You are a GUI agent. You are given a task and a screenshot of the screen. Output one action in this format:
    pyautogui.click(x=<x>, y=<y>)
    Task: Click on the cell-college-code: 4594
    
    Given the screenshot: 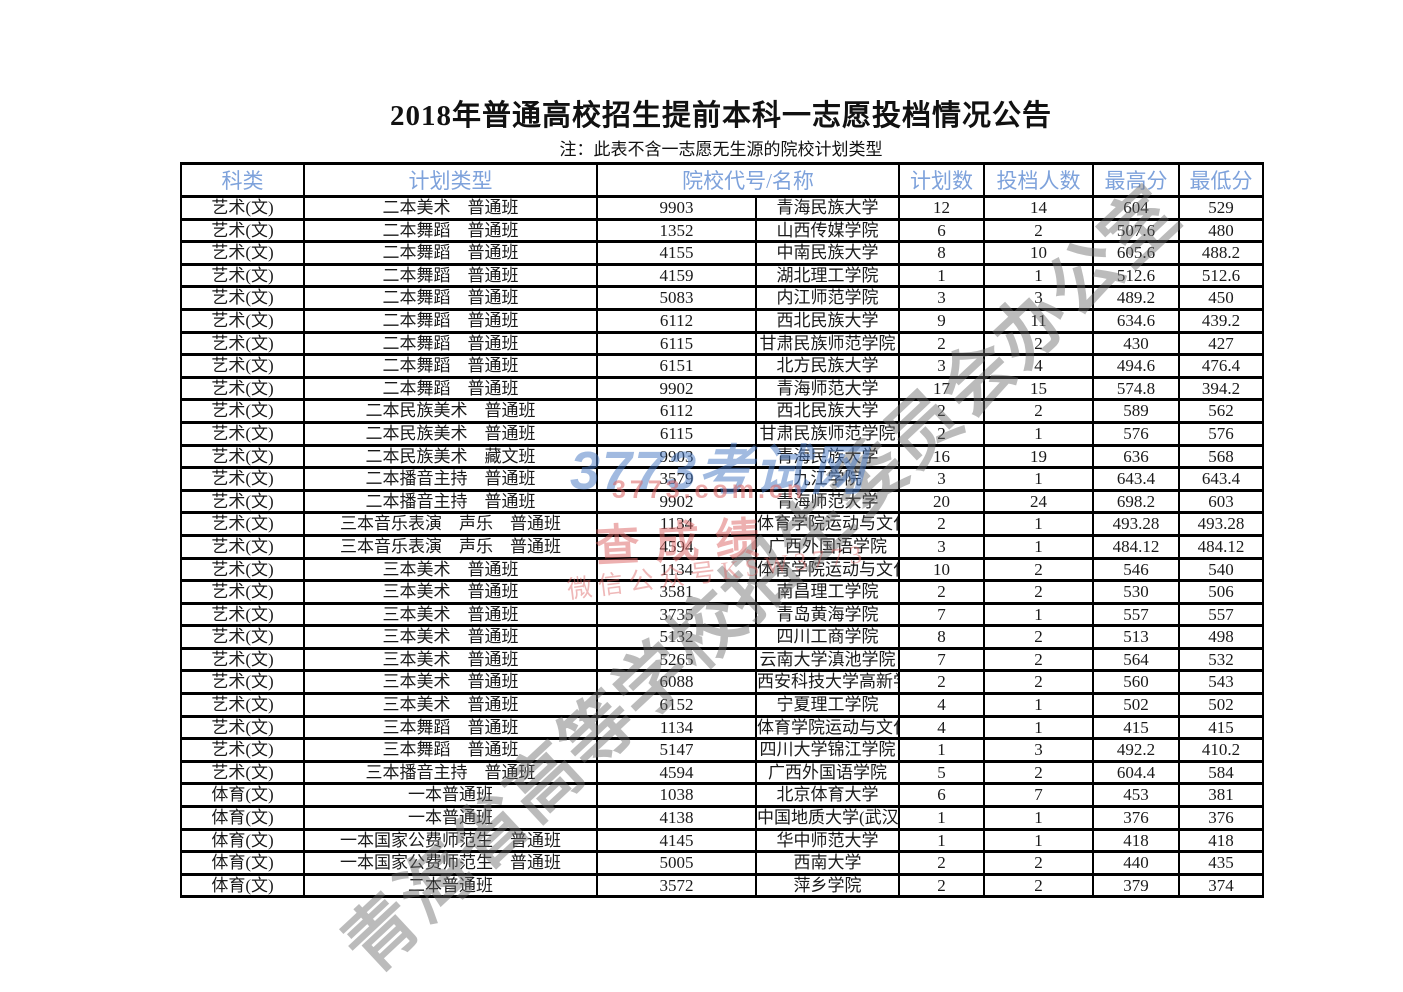 What is the action you would take?
    pyautogui.click(x=676, y=546)
    